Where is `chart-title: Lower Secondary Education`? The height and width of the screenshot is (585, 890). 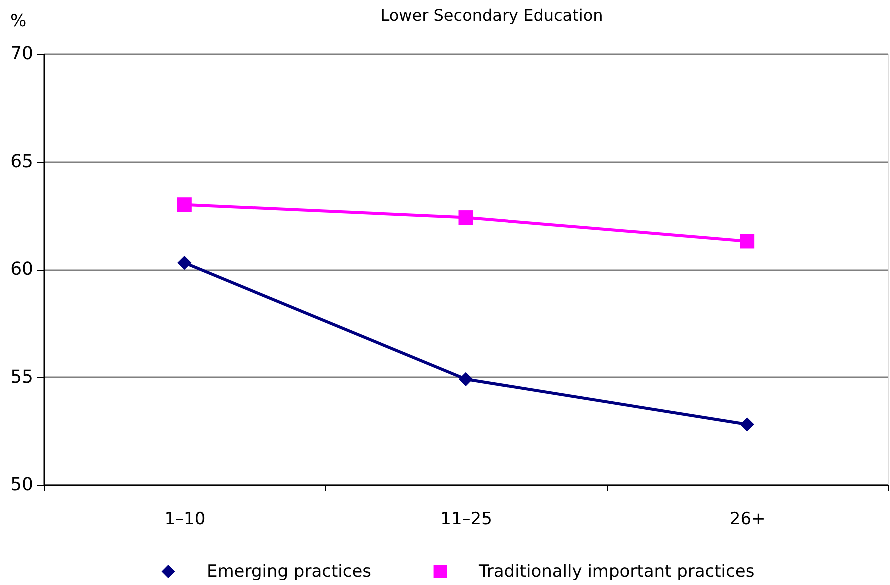 chart-title: Lower Secondary Education is located at coordinates (492, 15).